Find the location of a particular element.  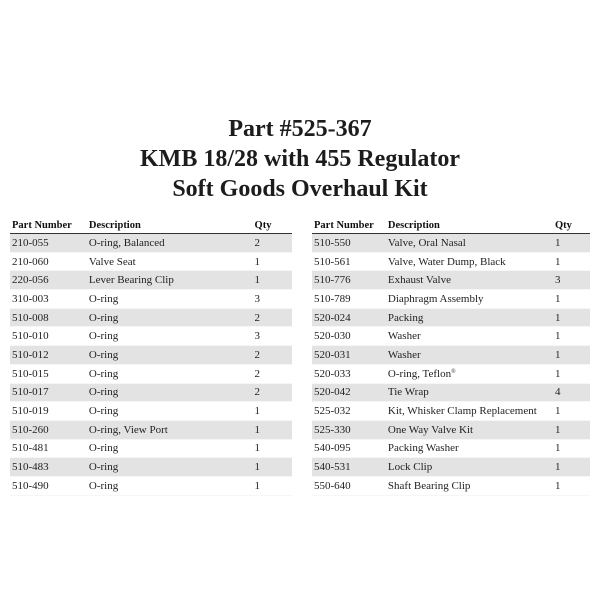

table-row: 540-095 Packing Washer 1 is located at coordinates (451, 449).